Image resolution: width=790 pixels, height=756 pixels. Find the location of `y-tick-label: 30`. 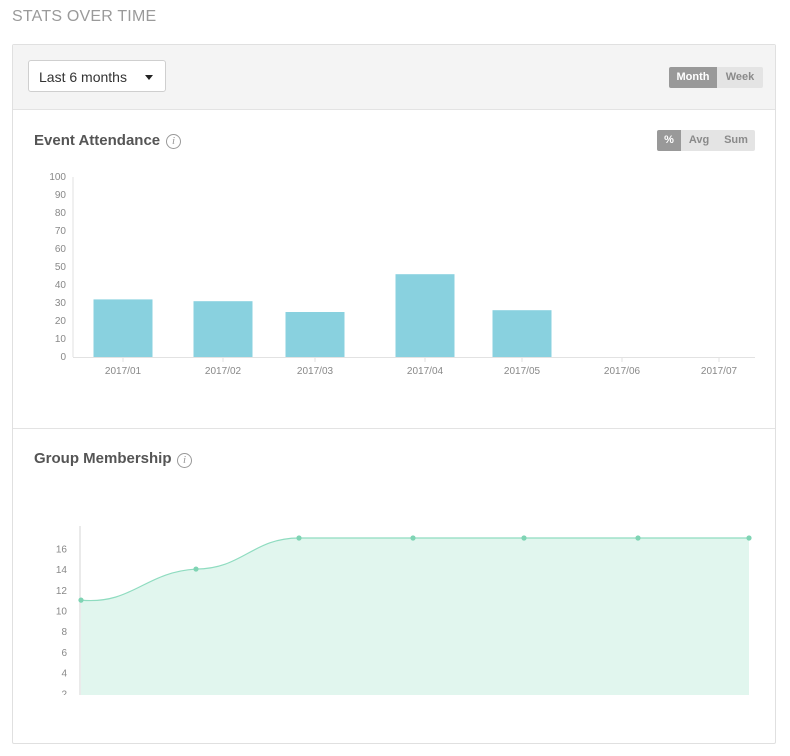

y-tick-label: 30 is located at coordinates (61, 303).